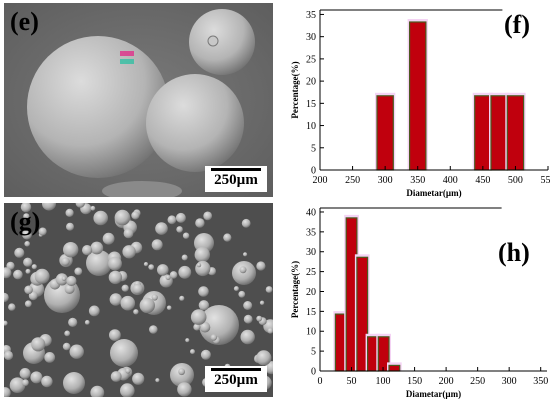  I want to click on x-tick-label: 500, so click(515, 180).